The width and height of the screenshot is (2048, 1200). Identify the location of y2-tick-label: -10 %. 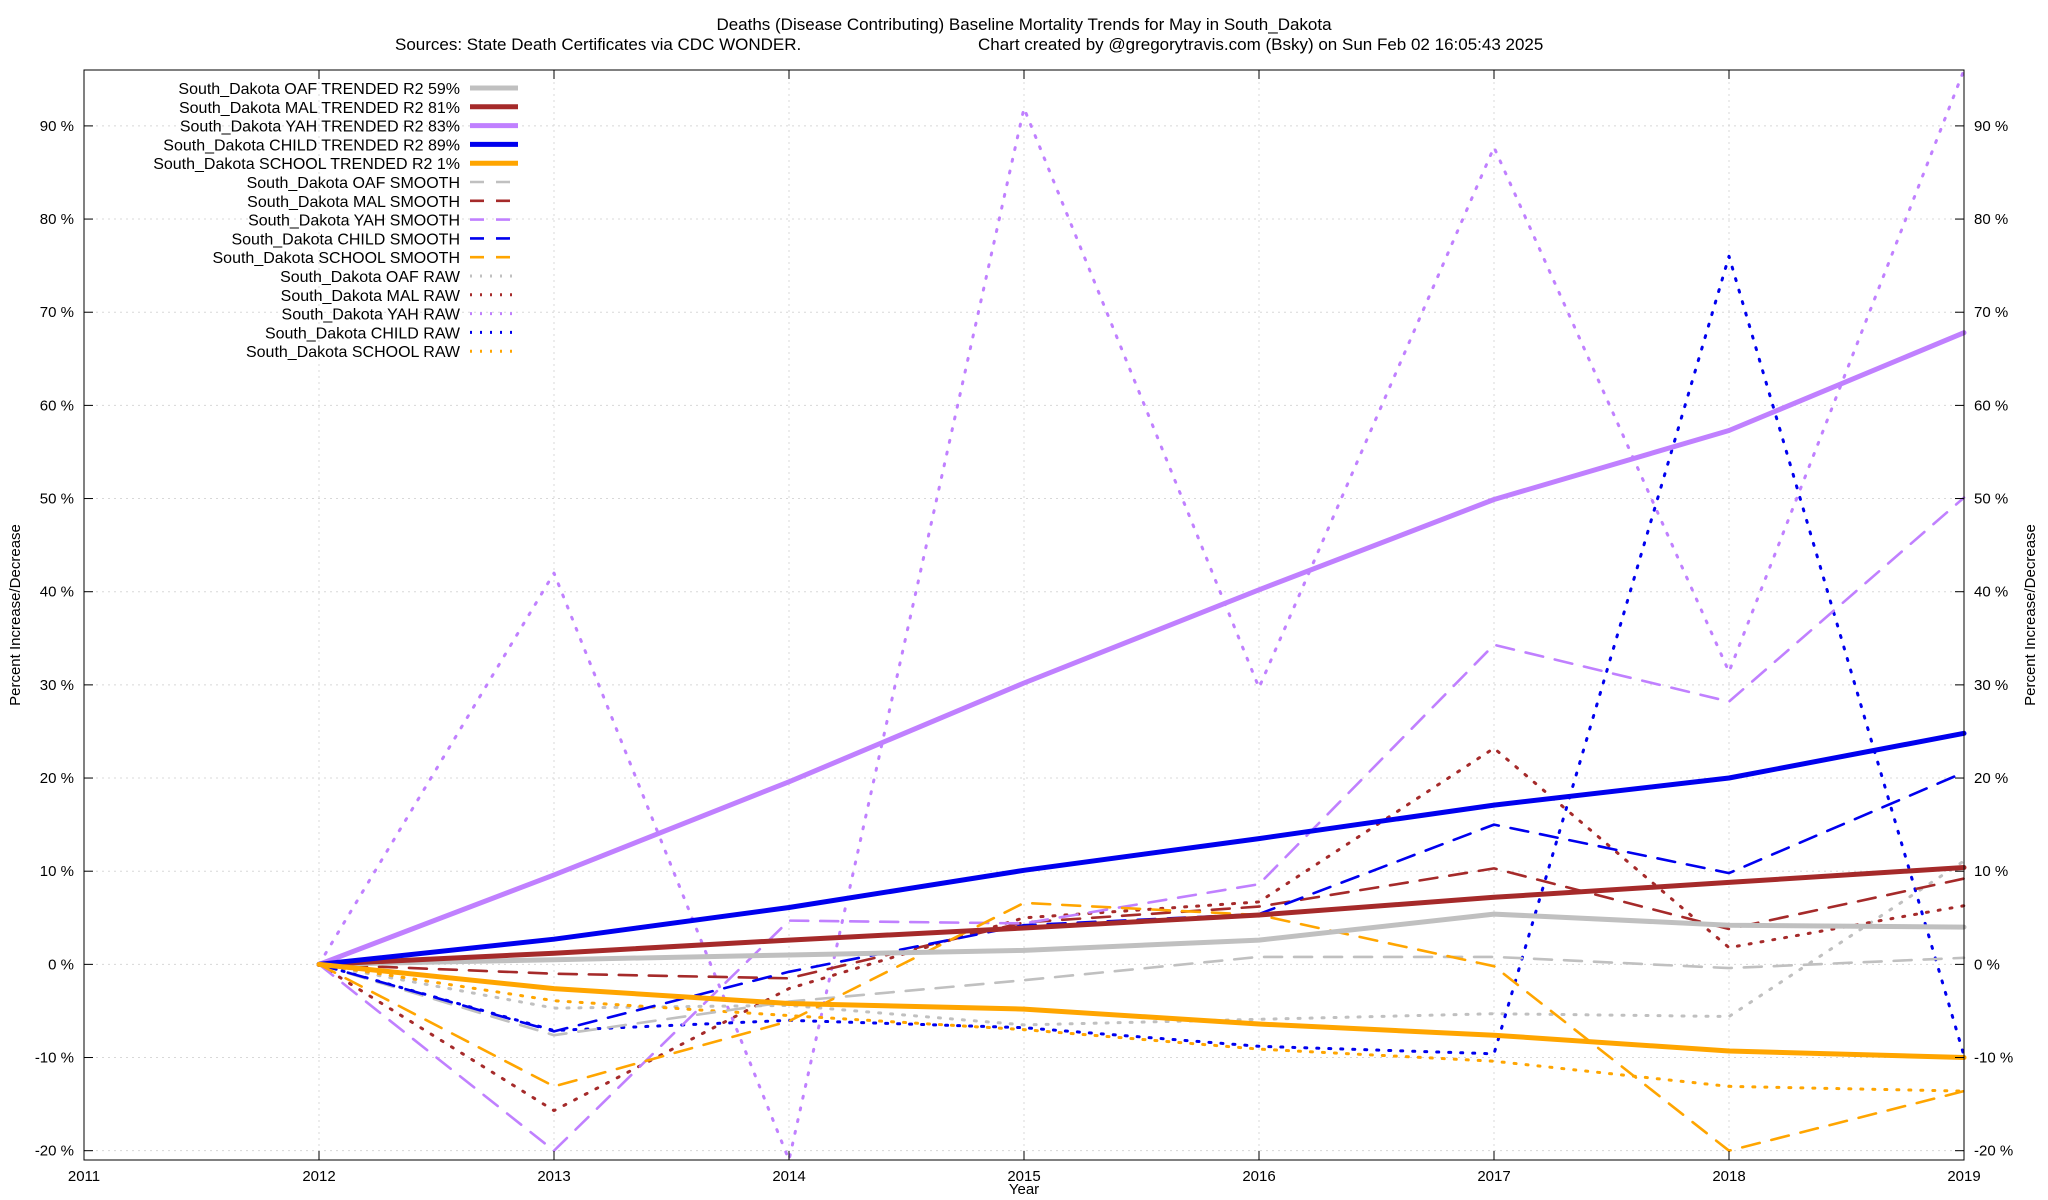
(1993, 1058).